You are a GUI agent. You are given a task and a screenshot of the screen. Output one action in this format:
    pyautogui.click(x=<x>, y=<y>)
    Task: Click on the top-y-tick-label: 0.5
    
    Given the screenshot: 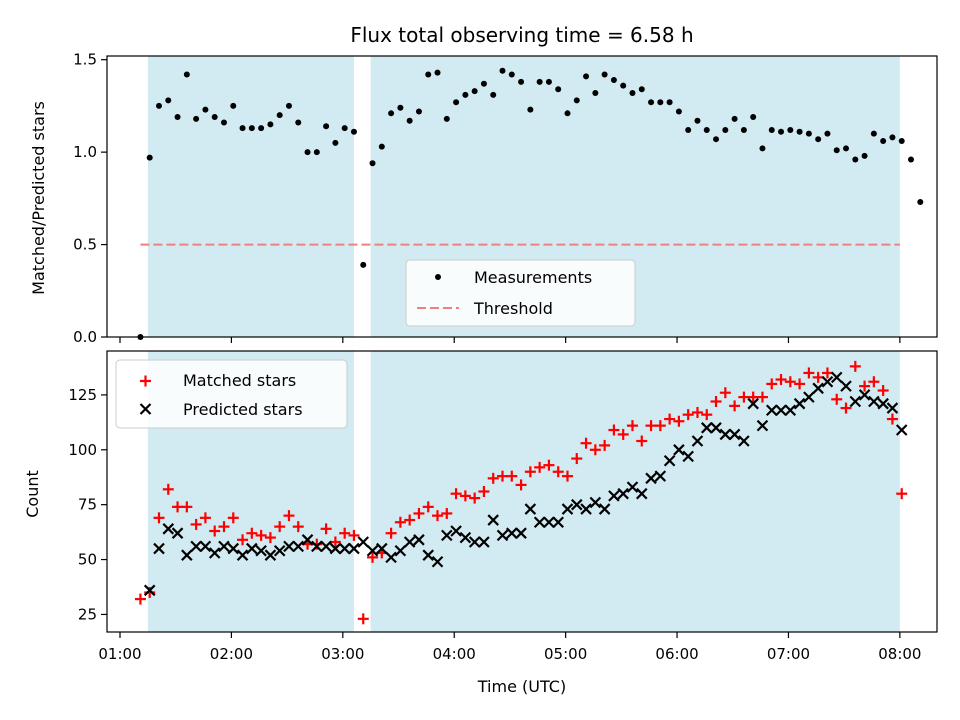 What is the action you would take?
    pyautogui.click(x=85, y=245)
    